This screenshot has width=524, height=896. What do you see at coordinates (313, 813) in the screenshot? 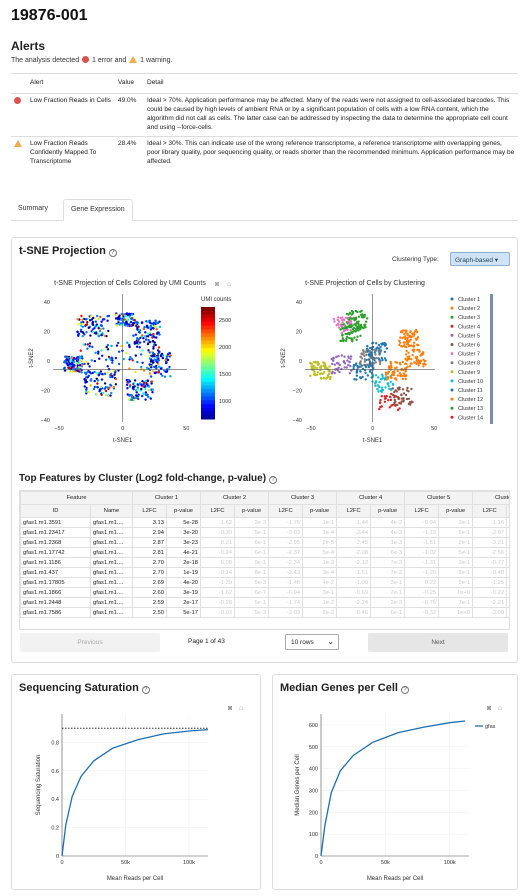
I see `y-tick-label: 200` at bounding box center [313, 813].